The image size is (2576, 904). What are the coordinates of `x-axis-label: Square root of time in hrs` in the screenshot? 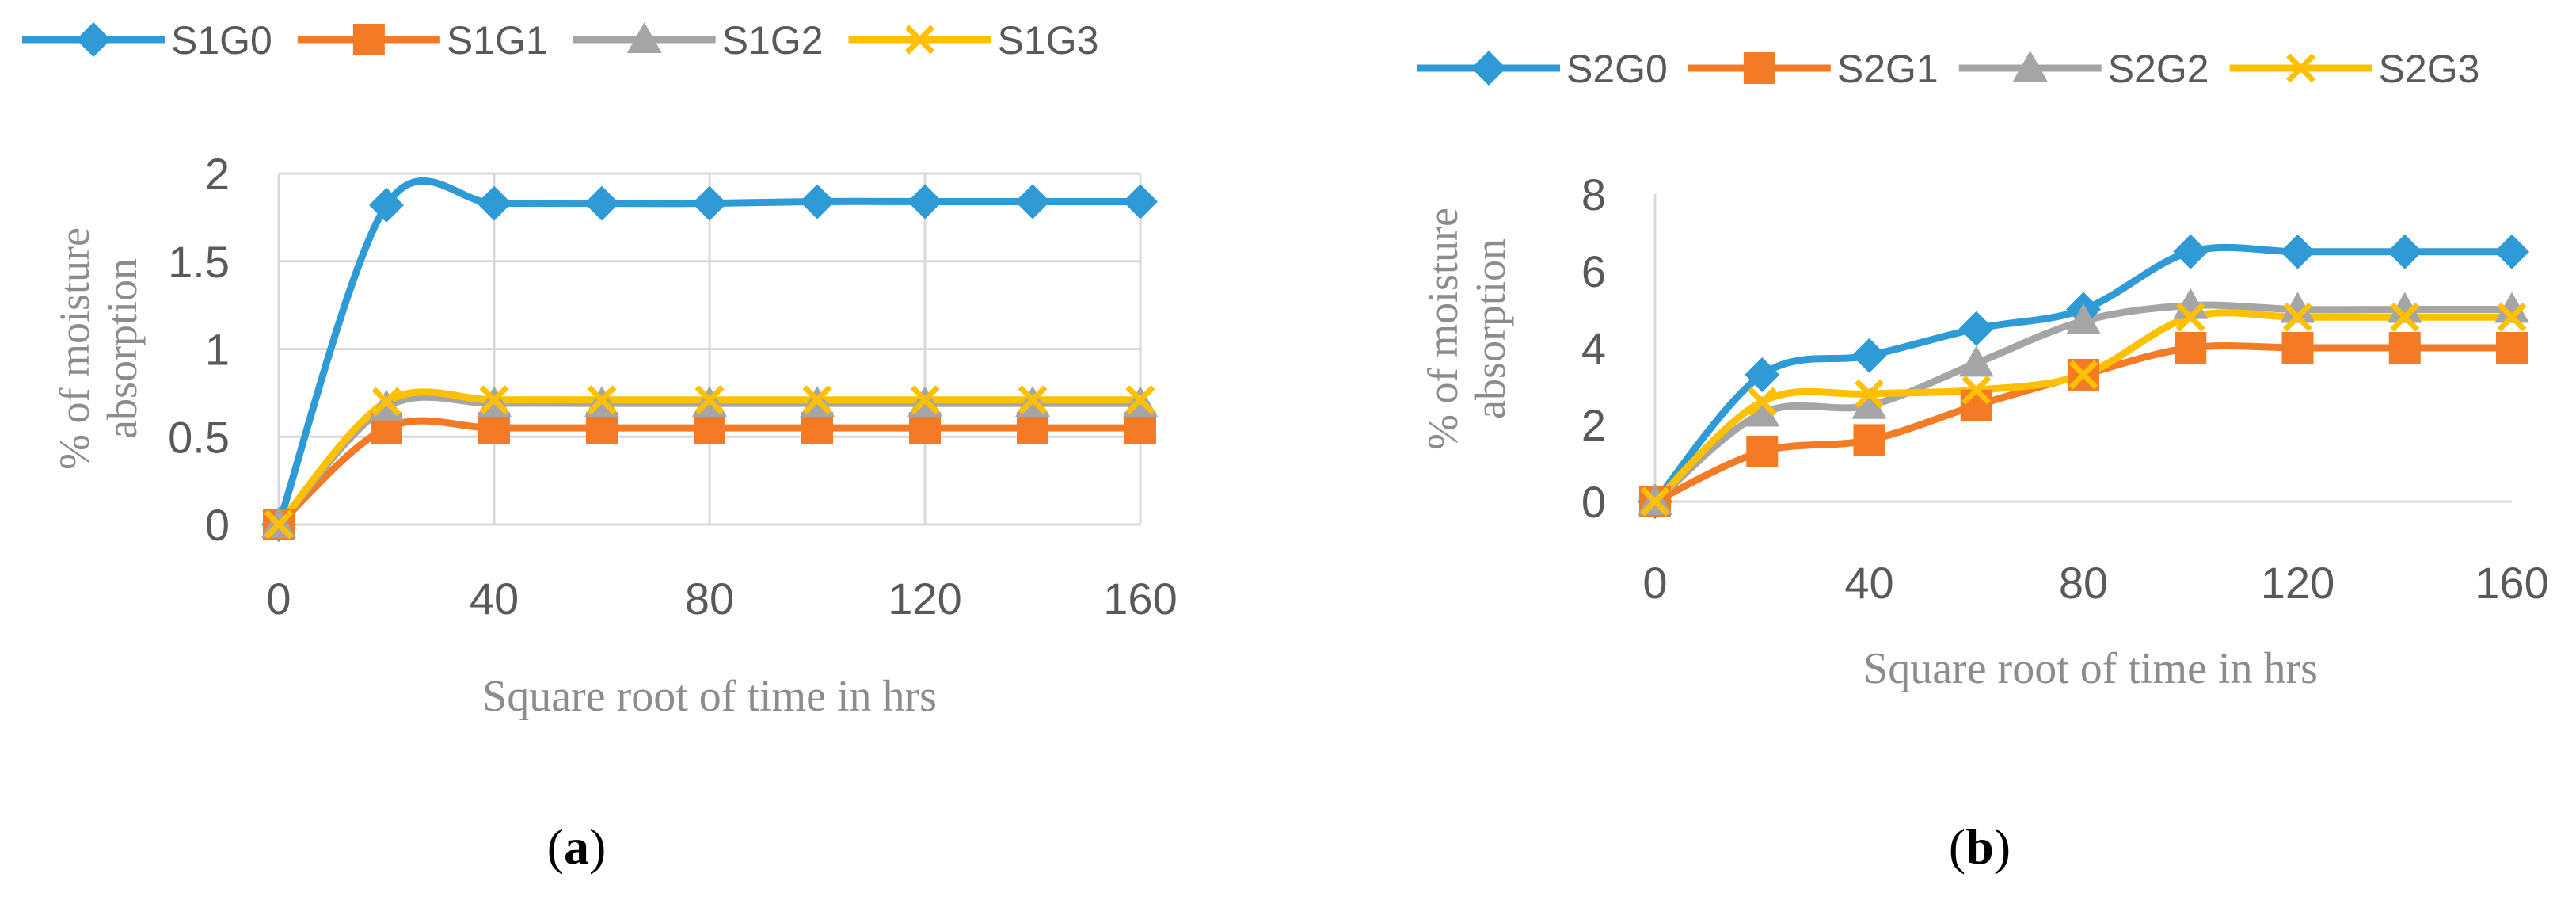 It's located at (709, 697).